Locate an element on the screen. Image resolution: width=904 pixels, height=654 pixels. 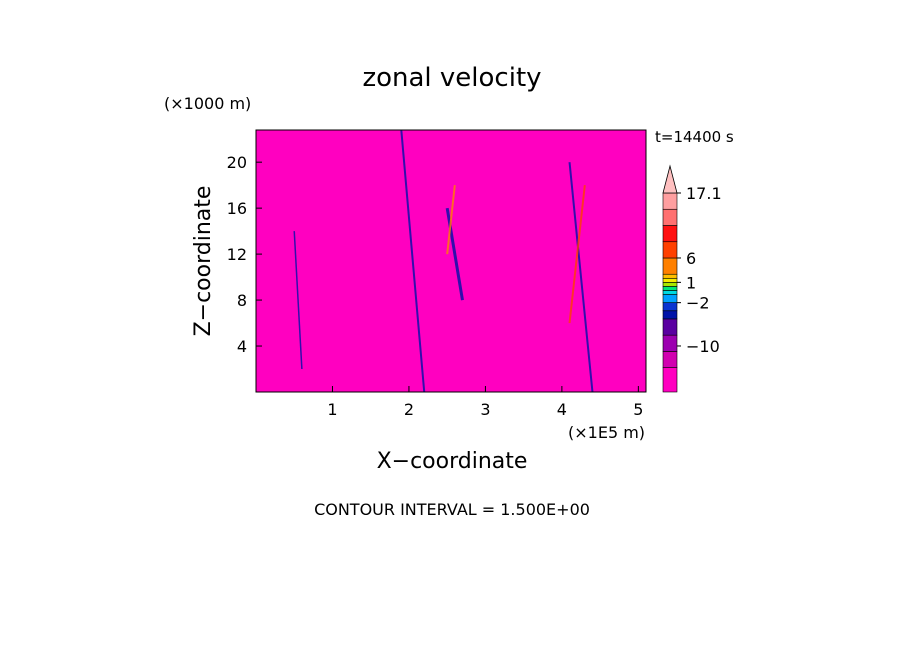
y-tick-label: 8 is located at coordinates (242, 300).